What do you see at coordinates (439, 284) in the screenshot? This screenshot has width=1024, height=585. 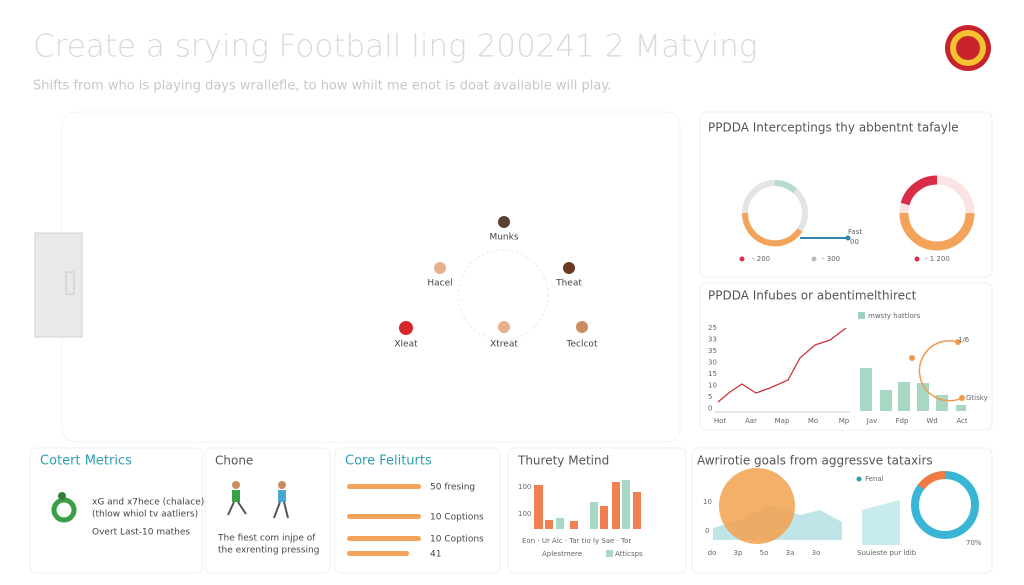 I see `player-label: Hacel` at bounding box center [439, 284].